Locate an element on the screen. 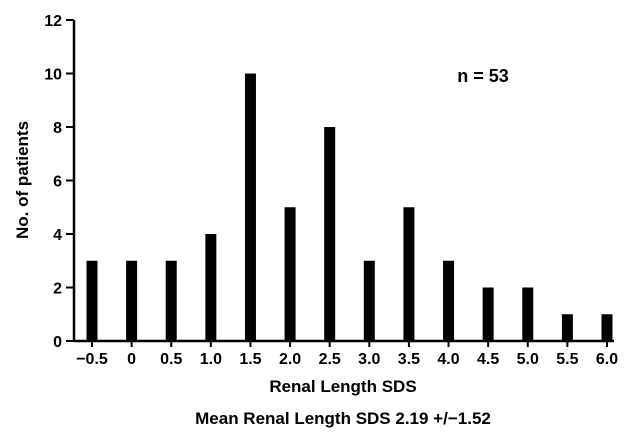 This screenshot has width=624, height=433. y-tick-label: 6 is located at coordinates (57, 182).